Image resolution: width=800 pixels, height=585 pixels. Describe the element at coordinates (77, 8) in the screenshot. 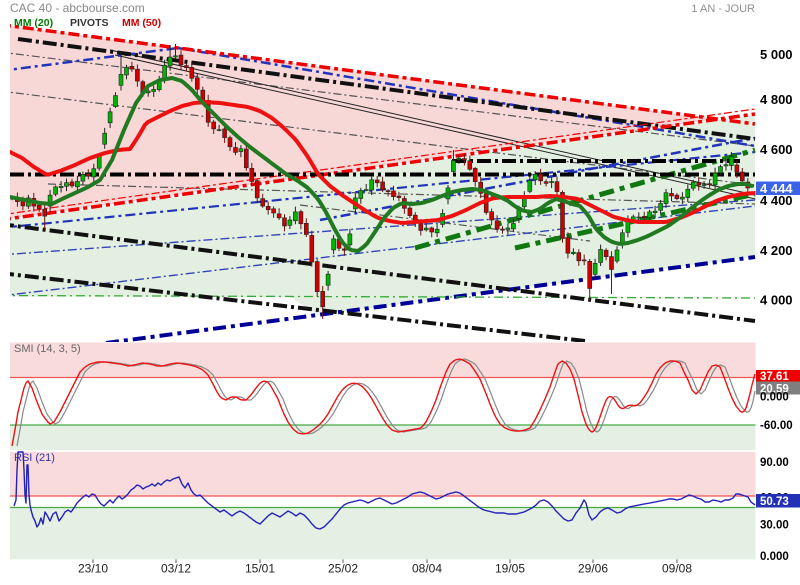

I see `svg-text: CAC 40 - abcbourse.com` at that location.